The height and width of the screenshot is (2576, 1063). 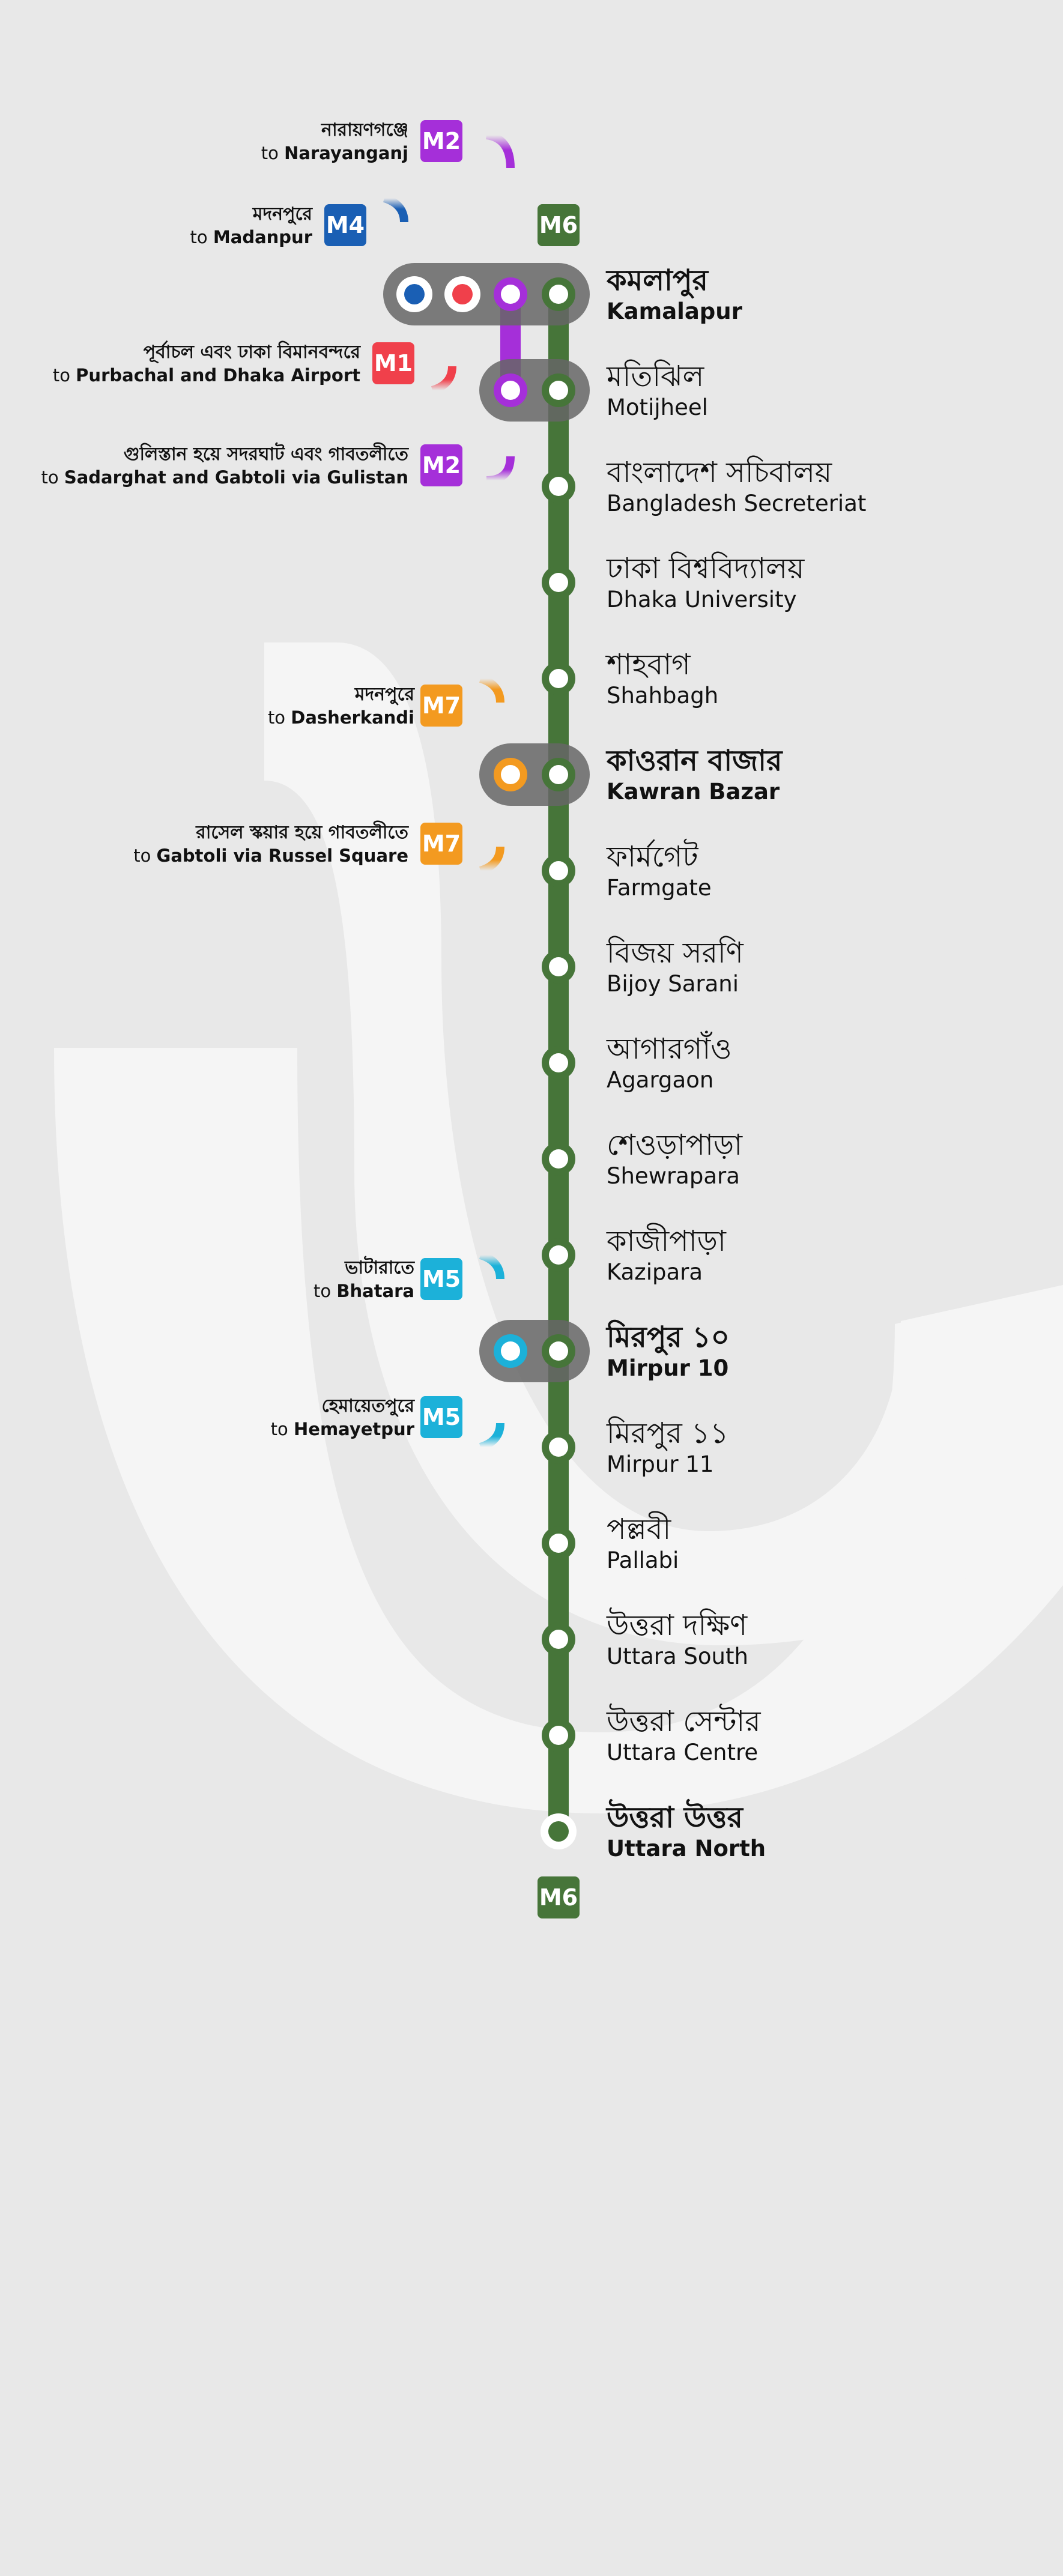 I want to click on station-label: আগারগাঁও Agargaon, so click(x=669, y=1063).